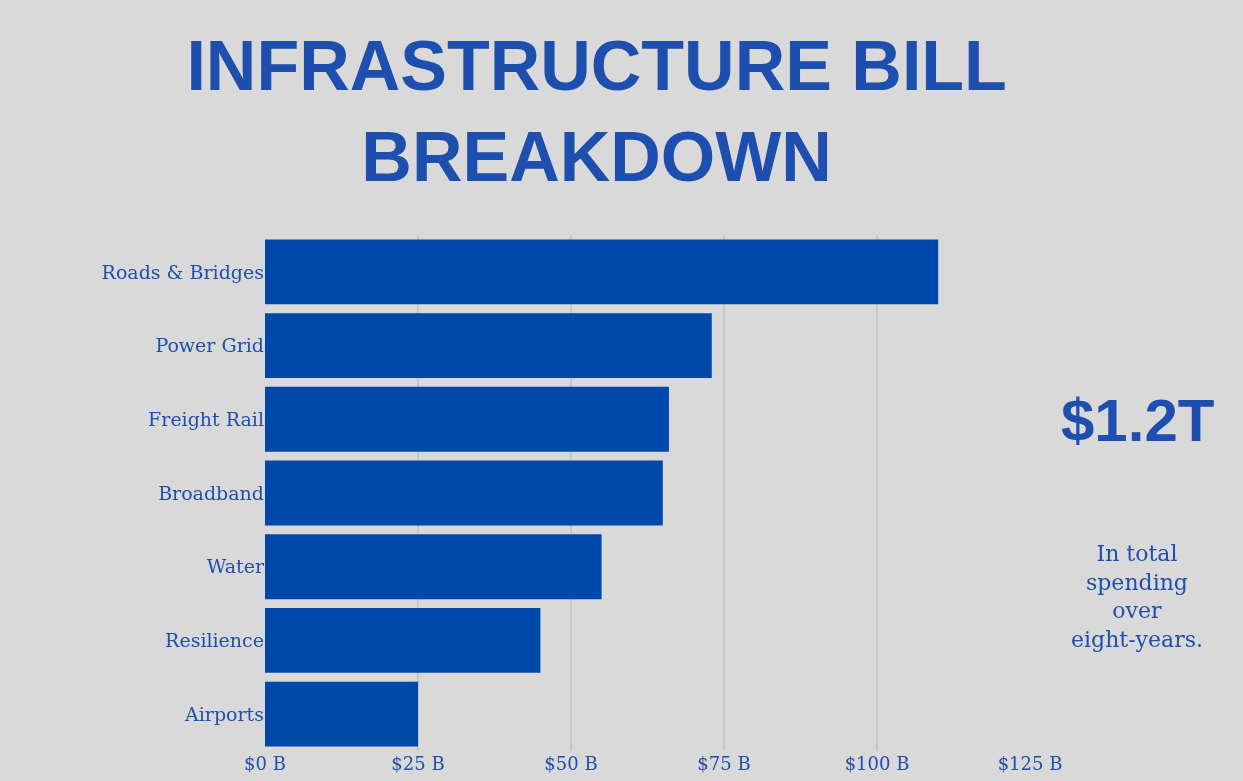  What do you see at coordinates (1137, 596) in the screenshot?
I see `text: In total spending over eight-years.` at bounding box center [1137, 596].